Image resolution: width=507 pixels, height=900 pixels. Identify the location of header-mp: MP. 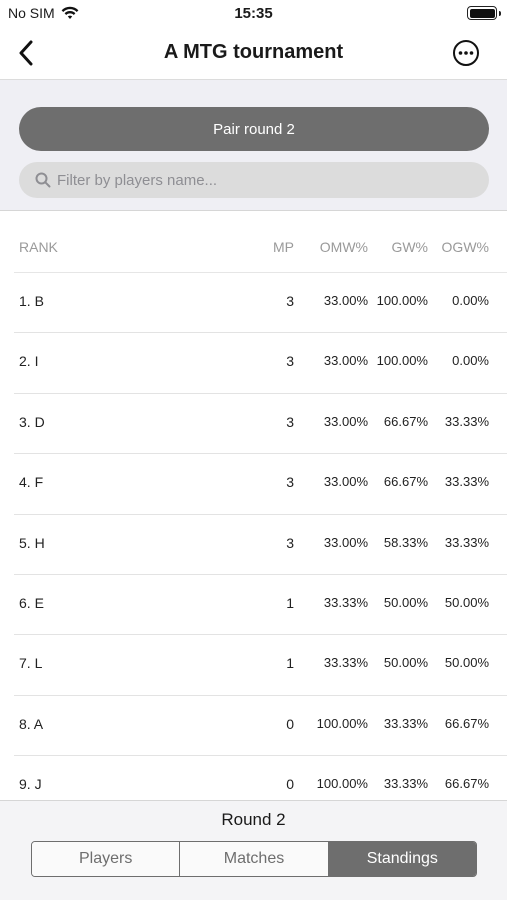
(283, 247).